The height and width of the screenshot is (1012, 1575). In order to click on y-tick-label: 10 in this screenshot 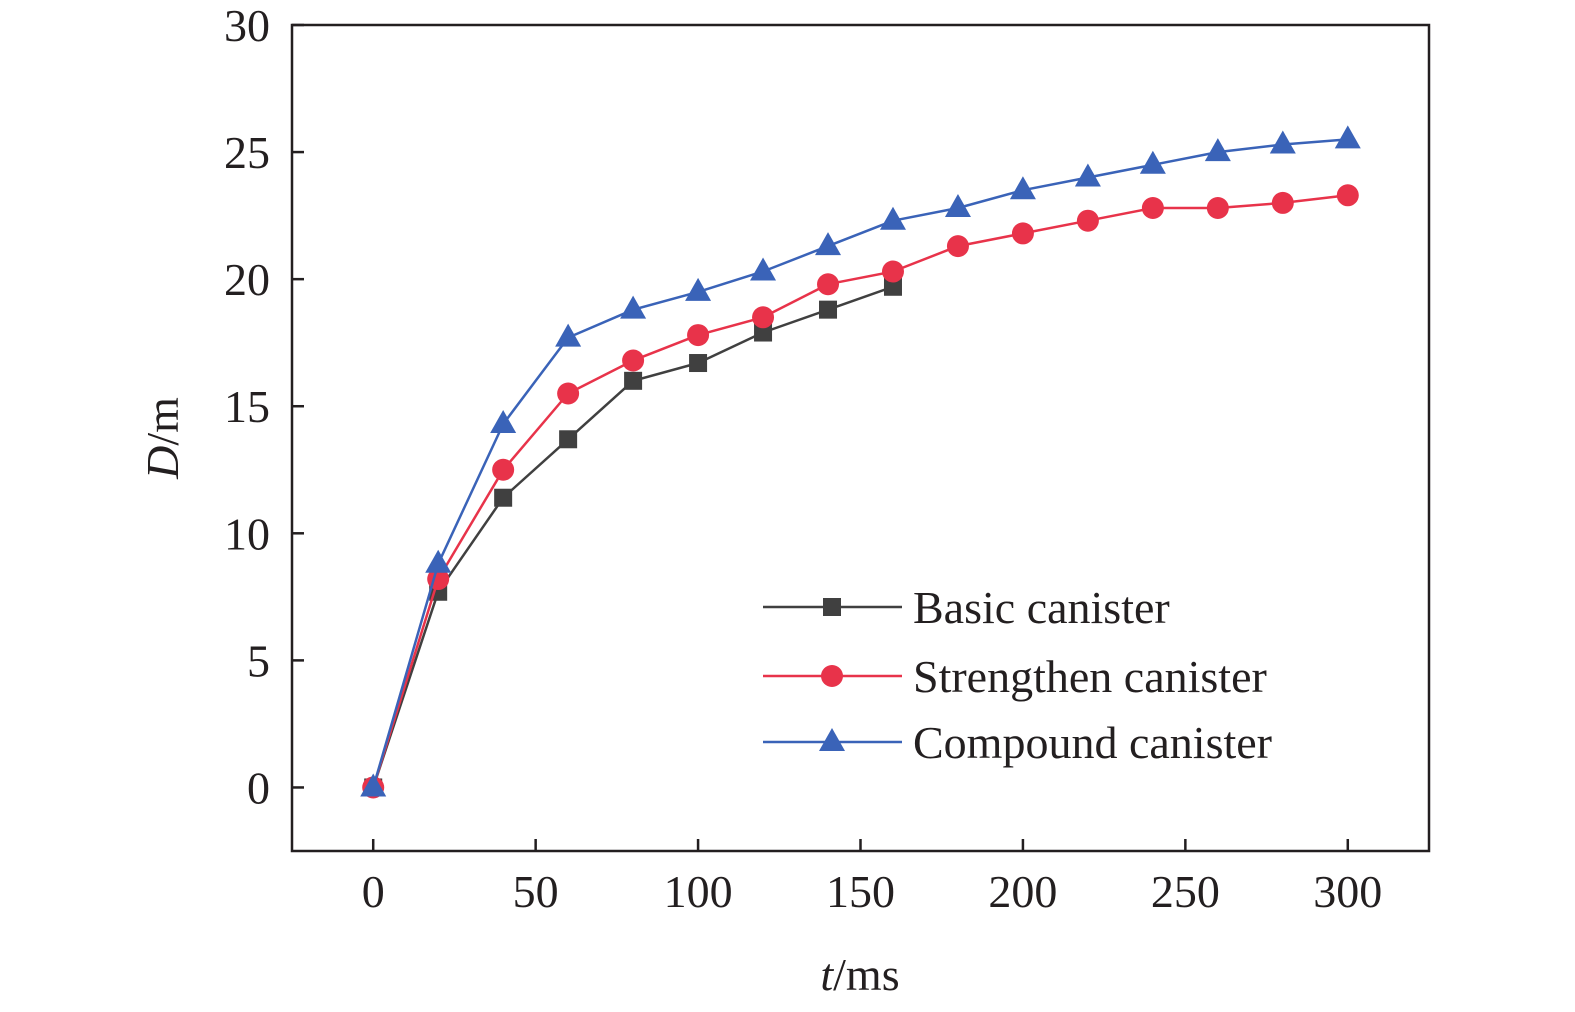, I will do `click(247, 533)`.